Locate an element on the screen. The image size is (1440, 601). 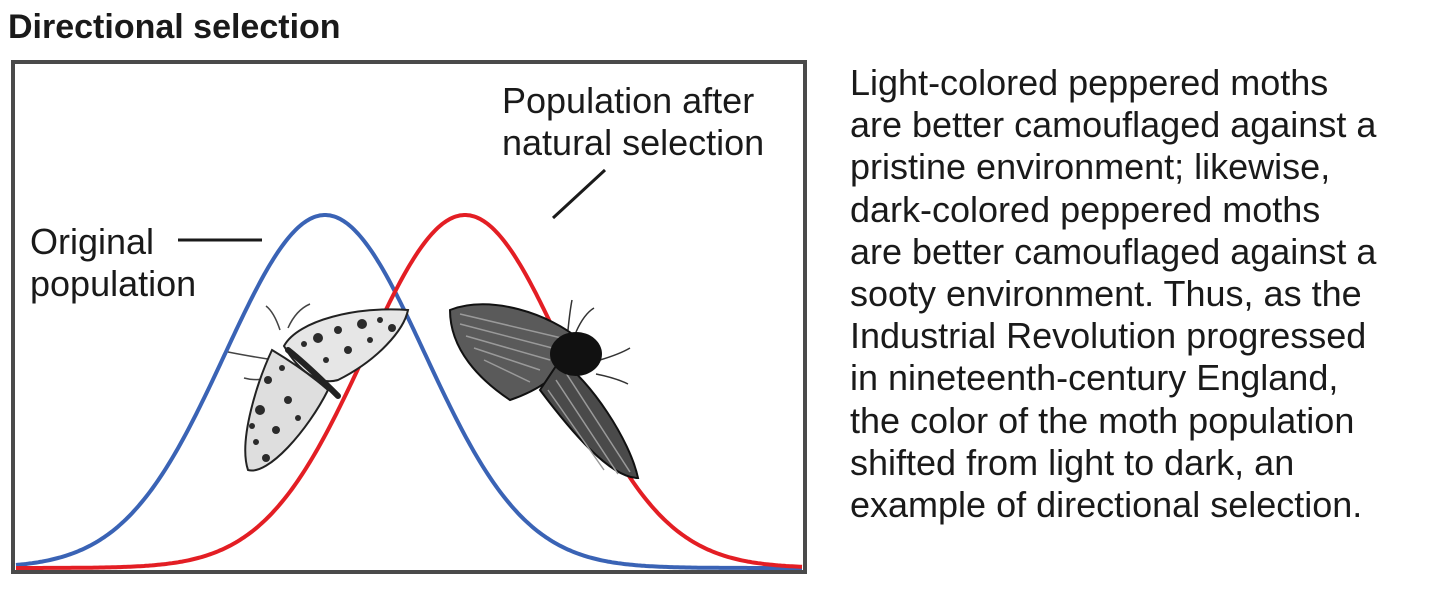
dark-moth-illustration is located at coordinates (544, 389).